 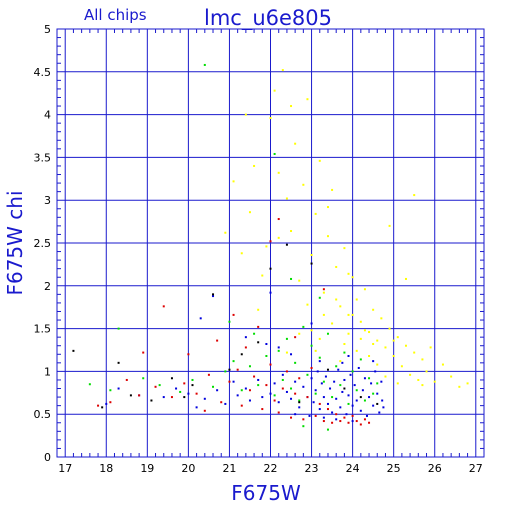 I want to click on x-tick-label: 23, so click(x=312, y=468).